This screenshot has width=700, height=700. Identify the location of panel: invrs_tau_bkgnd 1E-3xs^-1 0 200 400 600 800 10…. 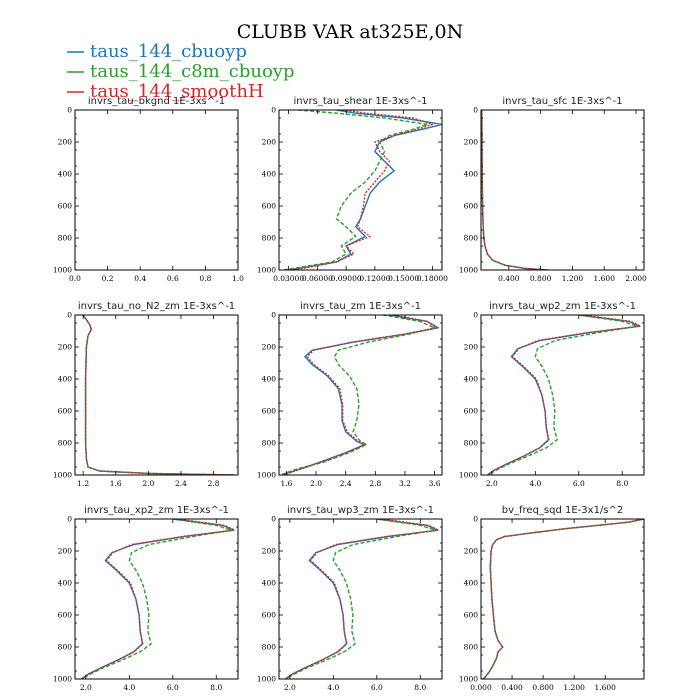
(148, 189).